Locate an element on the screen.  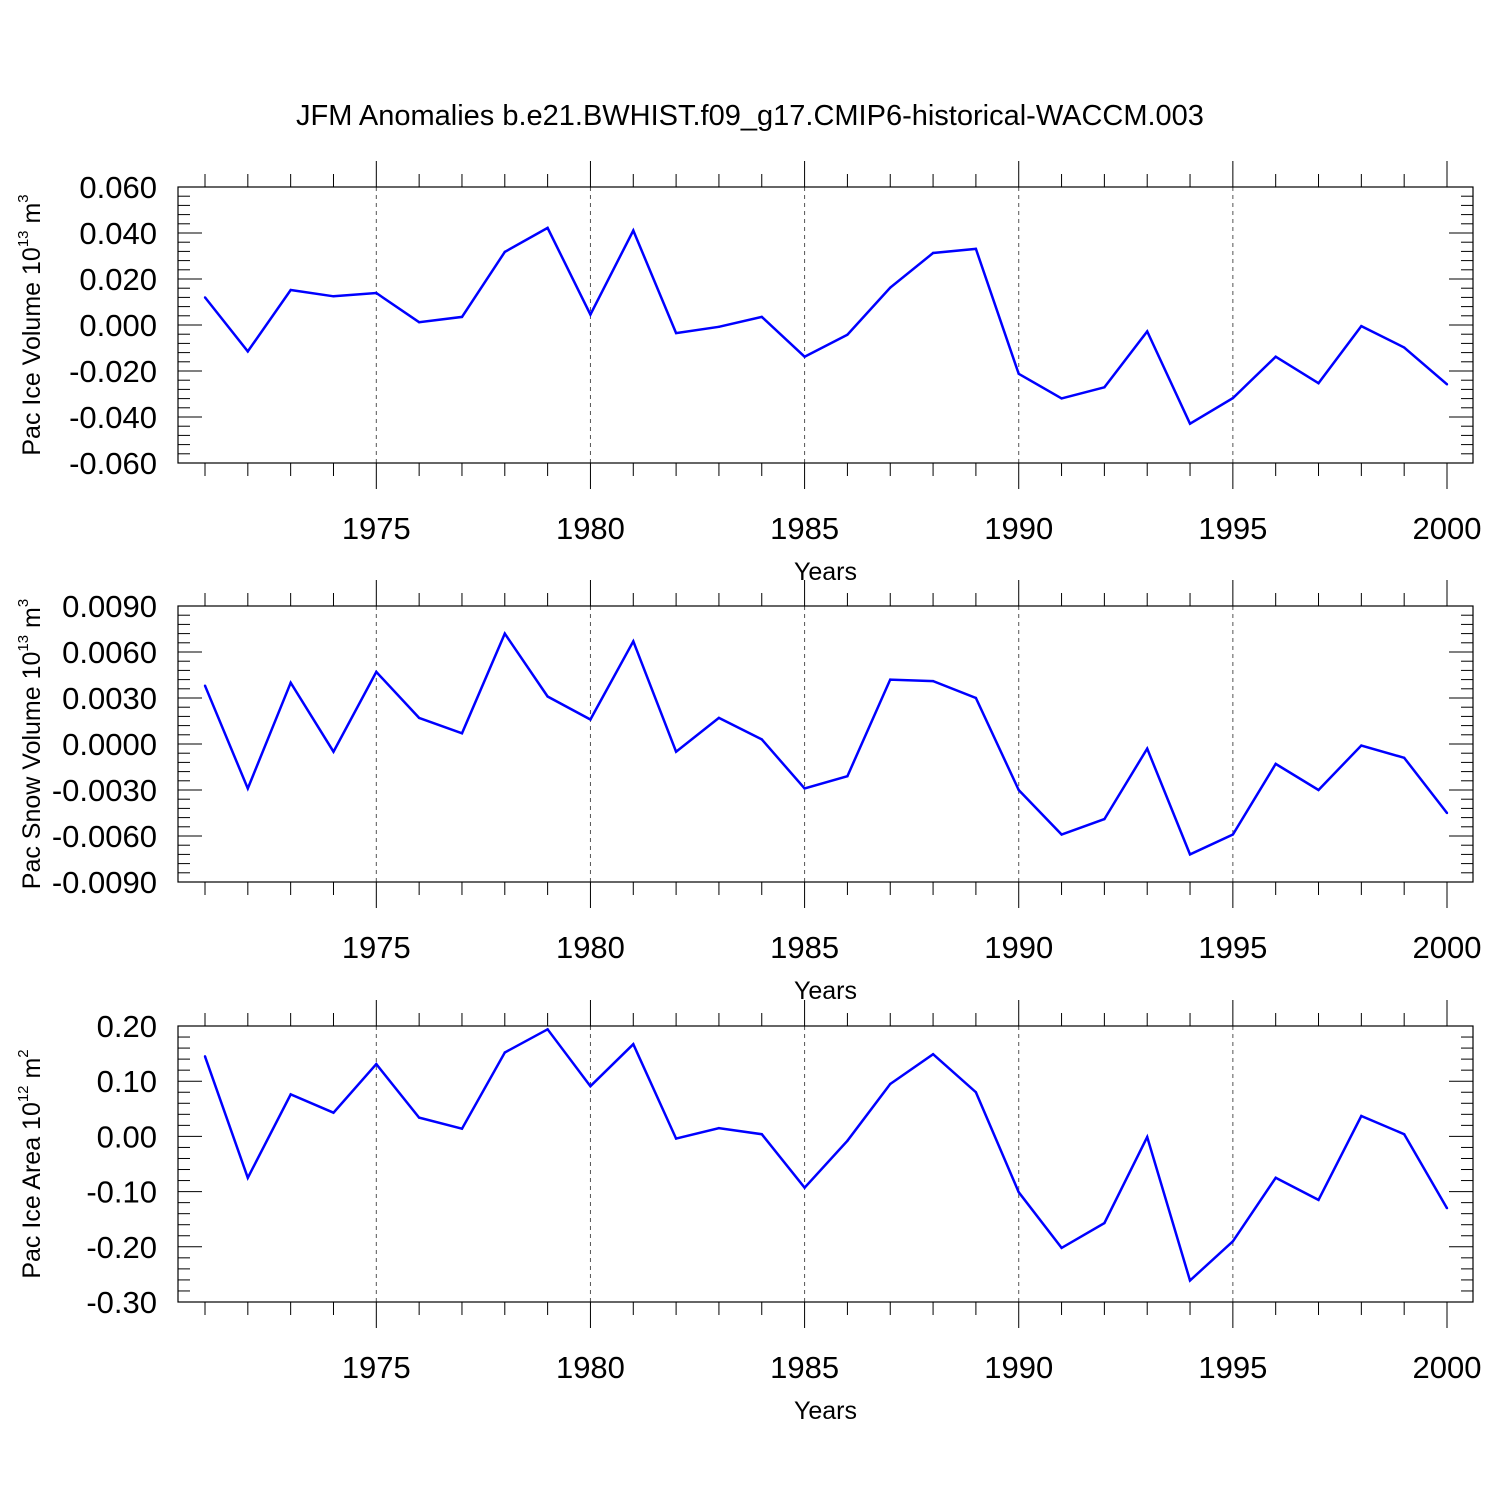
x-tick-label: 1980 is located at coordinates (590, 1367).